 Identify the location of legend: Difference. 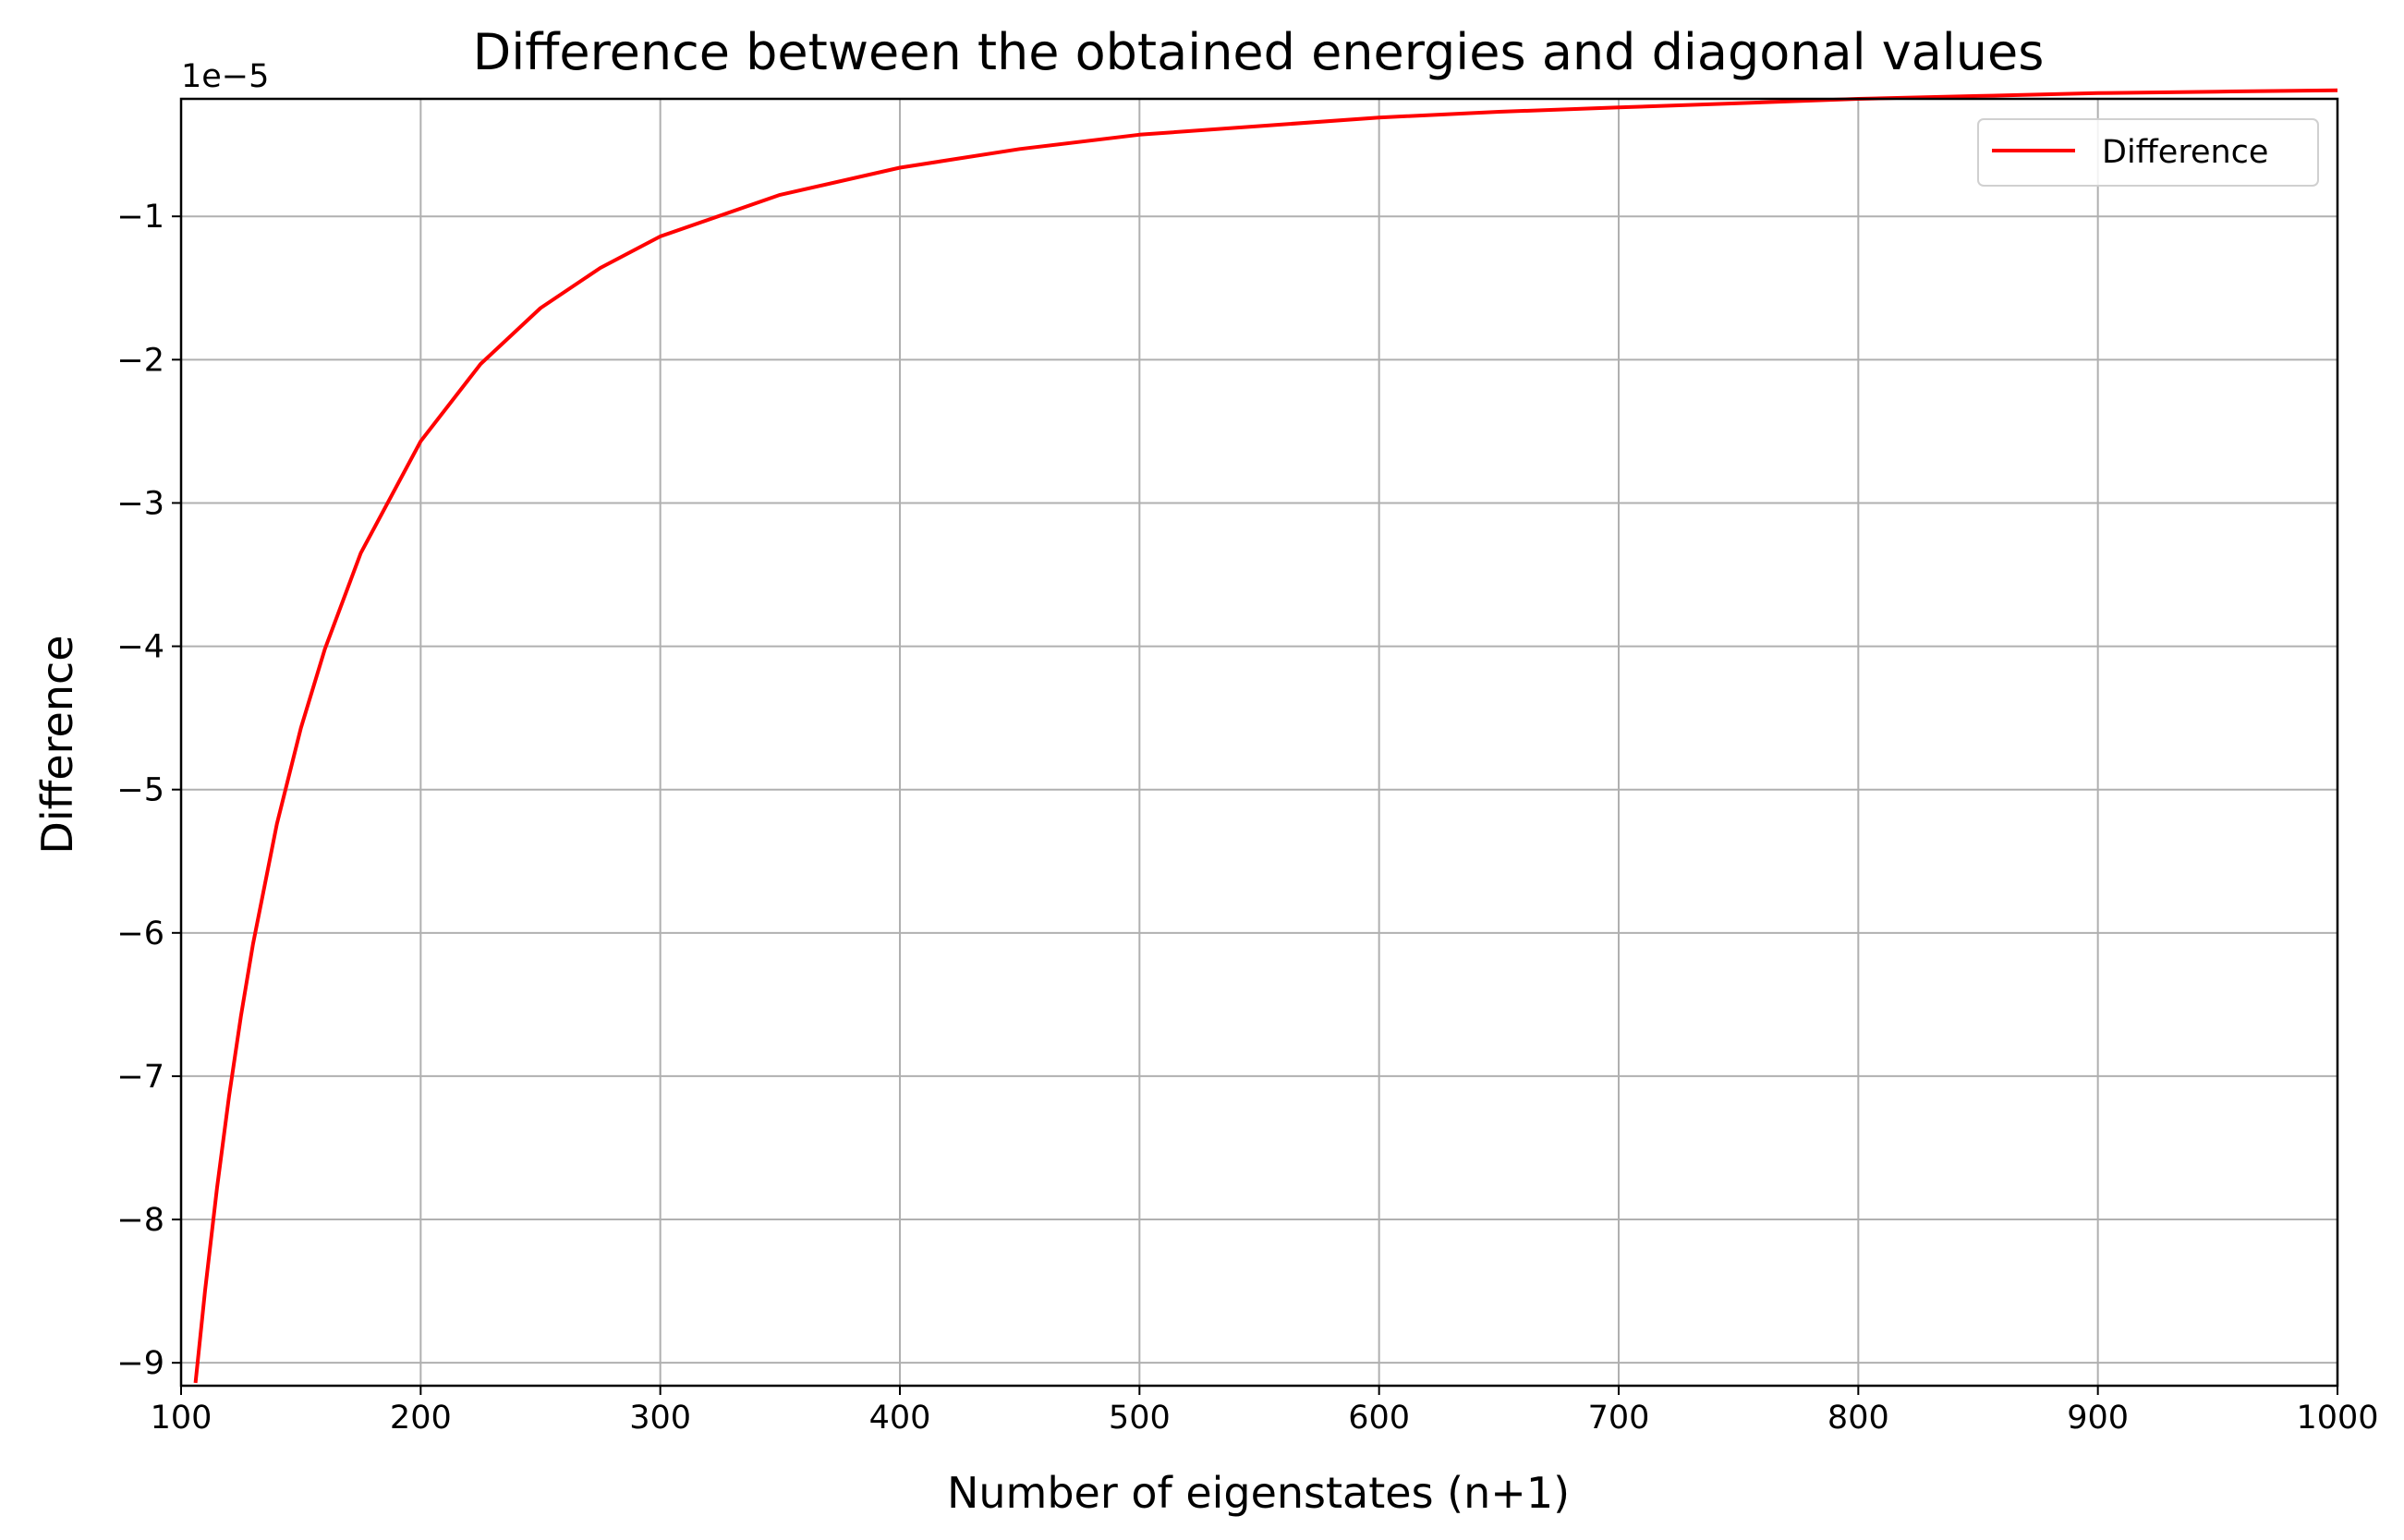
(2148, 153).